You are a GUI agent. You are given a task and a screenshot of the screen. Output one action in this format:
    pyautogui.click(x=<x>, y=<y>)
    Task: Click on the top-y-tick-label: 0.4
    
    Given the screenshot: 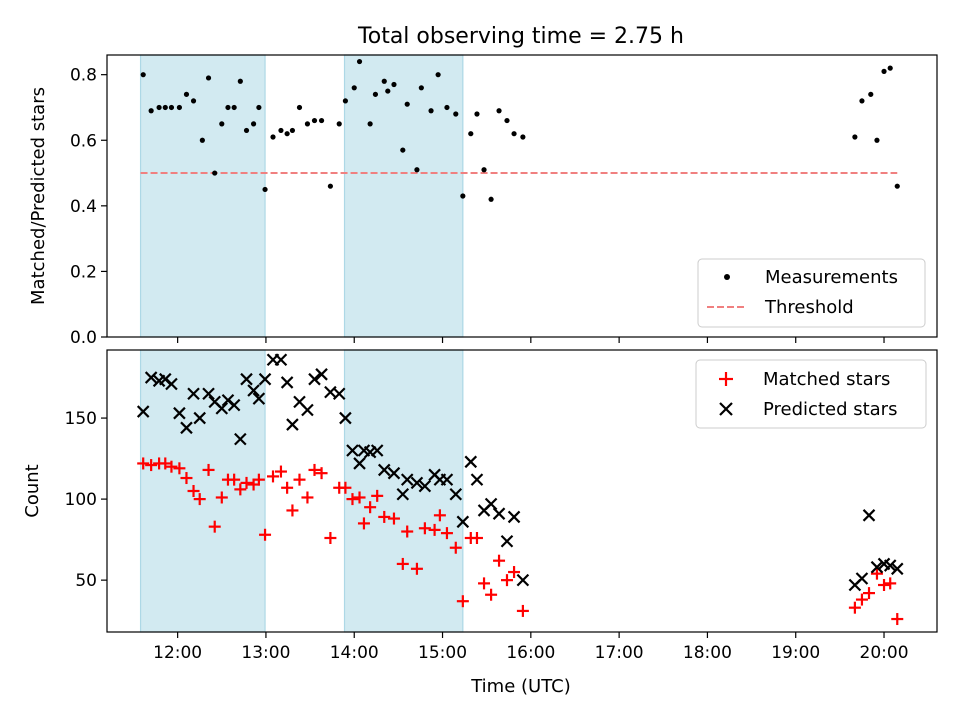 What is the action you would take?
    pyautogui.click(x=83, y=207)
    